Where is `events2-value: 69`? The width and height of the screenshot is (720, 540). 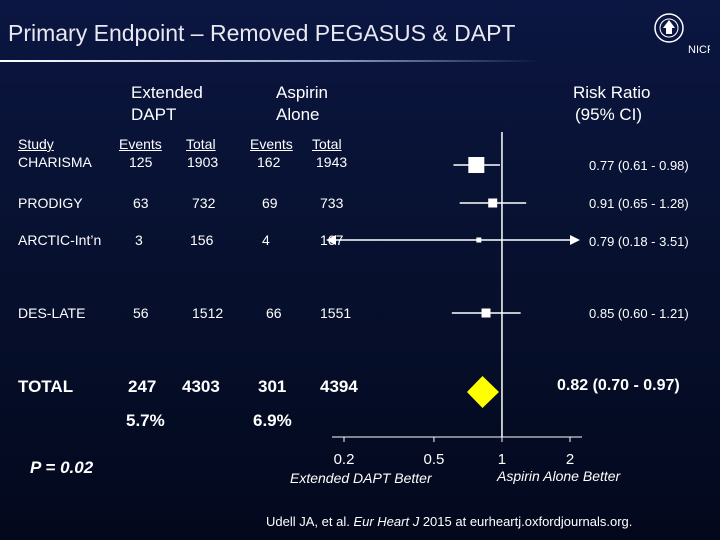 events2-value: 69 is located at coordinates (270, 203).